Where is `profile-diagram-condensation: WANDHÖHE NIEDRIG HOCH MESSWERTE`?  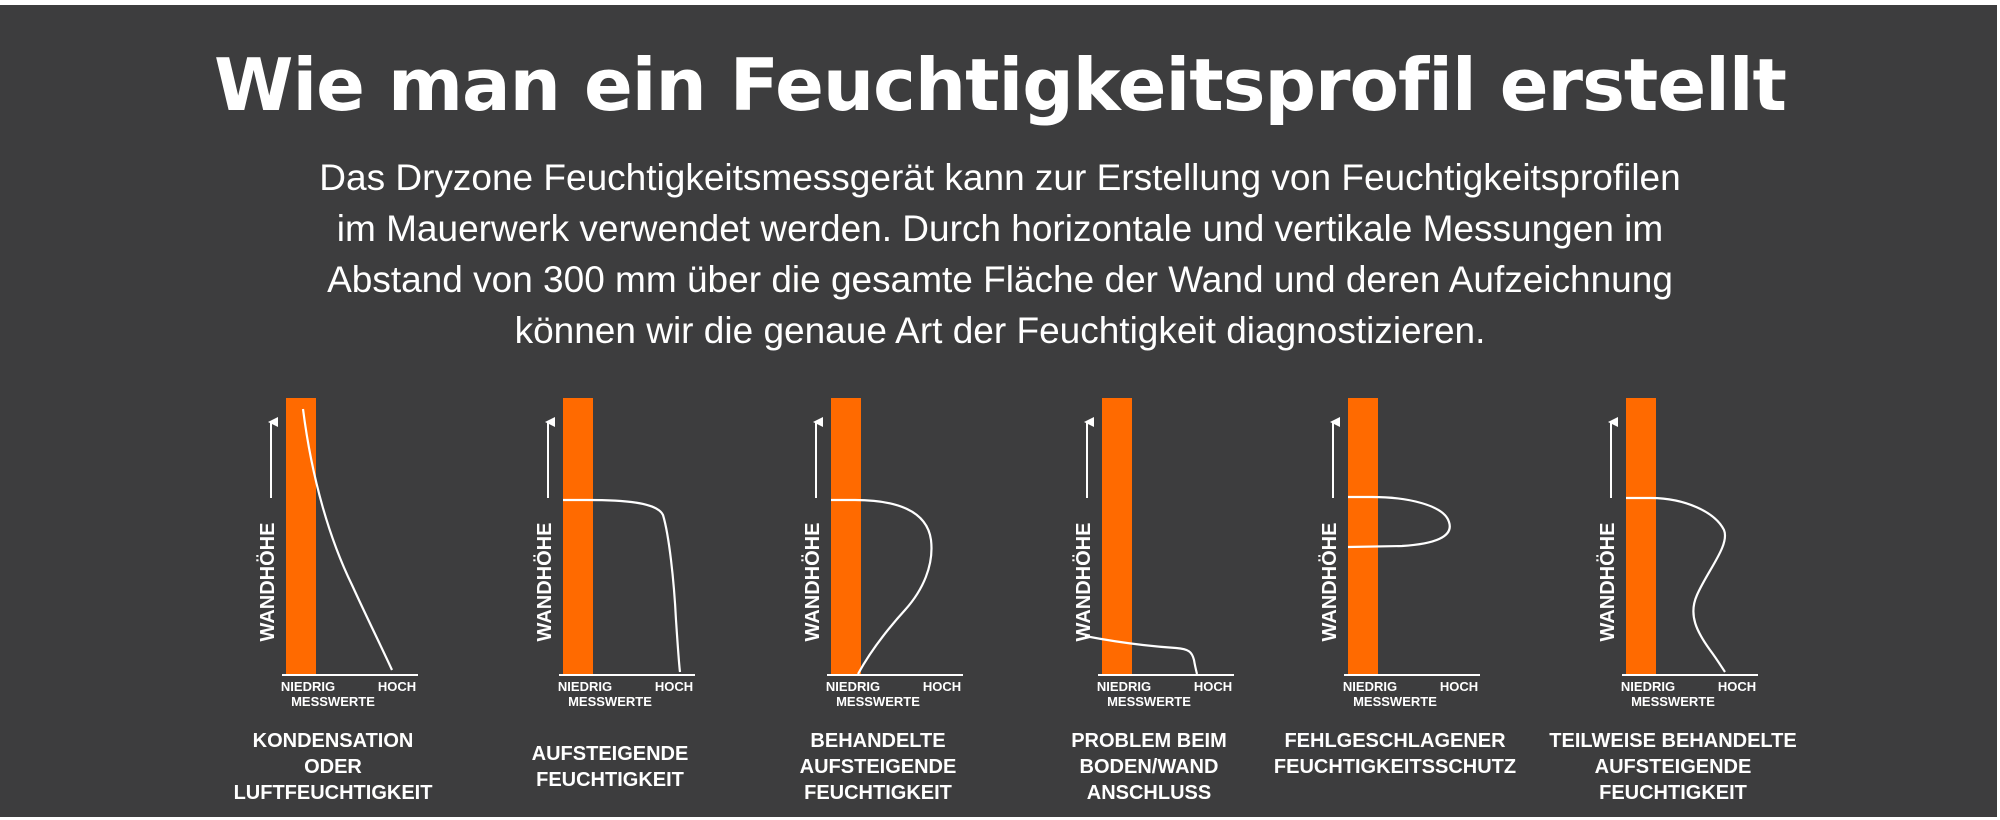
profile-diagram-condensation: WANDHÖHE NIEDRIG HOCH MESSWERTE is located at coordinates (337, 553).